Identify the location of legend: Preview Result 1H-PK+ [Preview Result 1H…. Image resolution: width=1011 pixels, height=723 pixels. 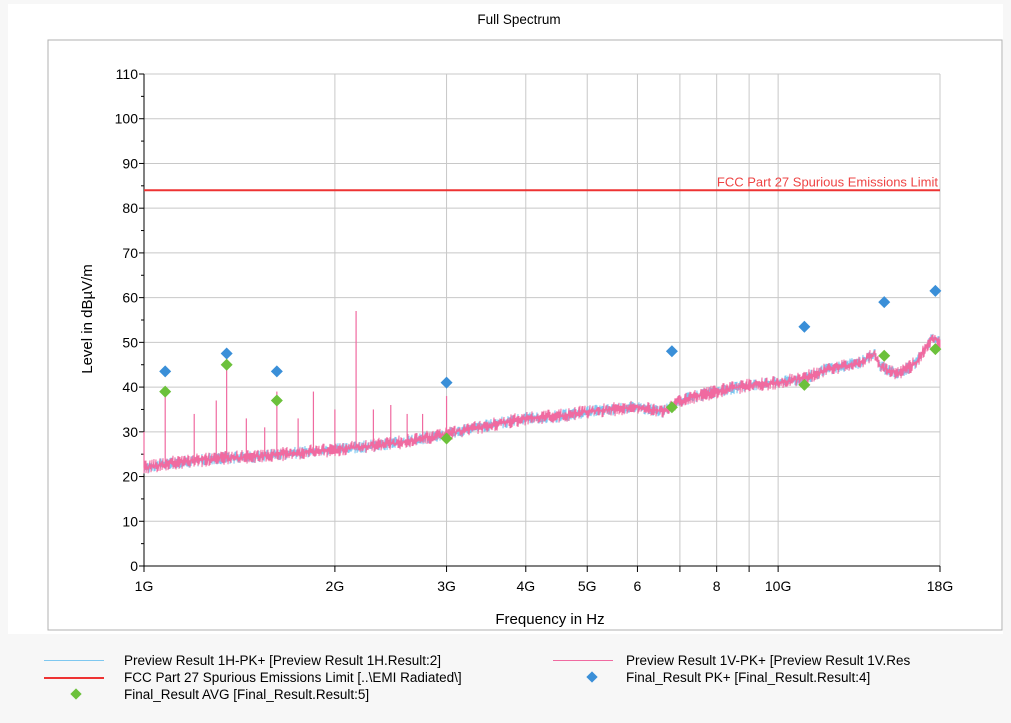
(509, 686).